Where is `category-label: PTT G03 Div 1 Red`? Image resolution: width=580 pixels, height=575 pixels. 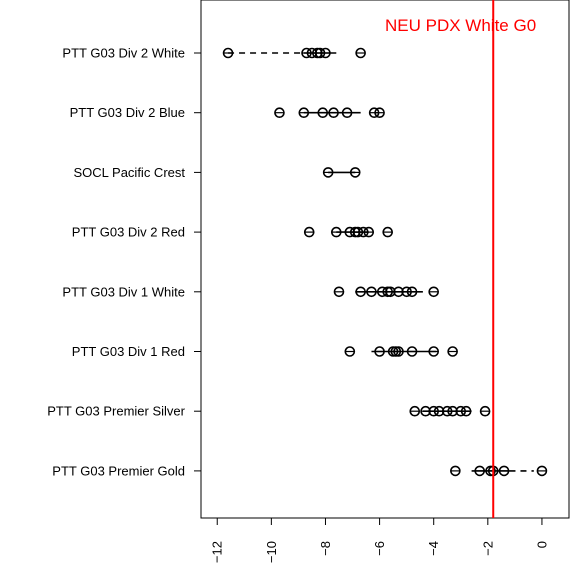 category-label: PTT G03 Div 1 Red is located at coordinates (128, 351).